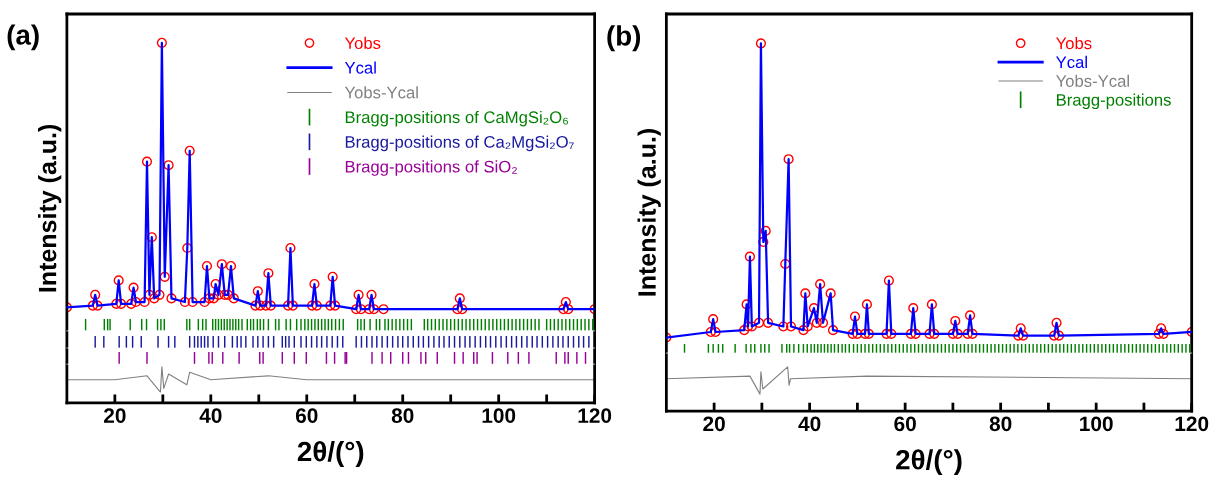  Describe the element at coordinates (431, 168) in the screenshot. I see `legend-label: Bragg-positions of SiO₂` at that location.